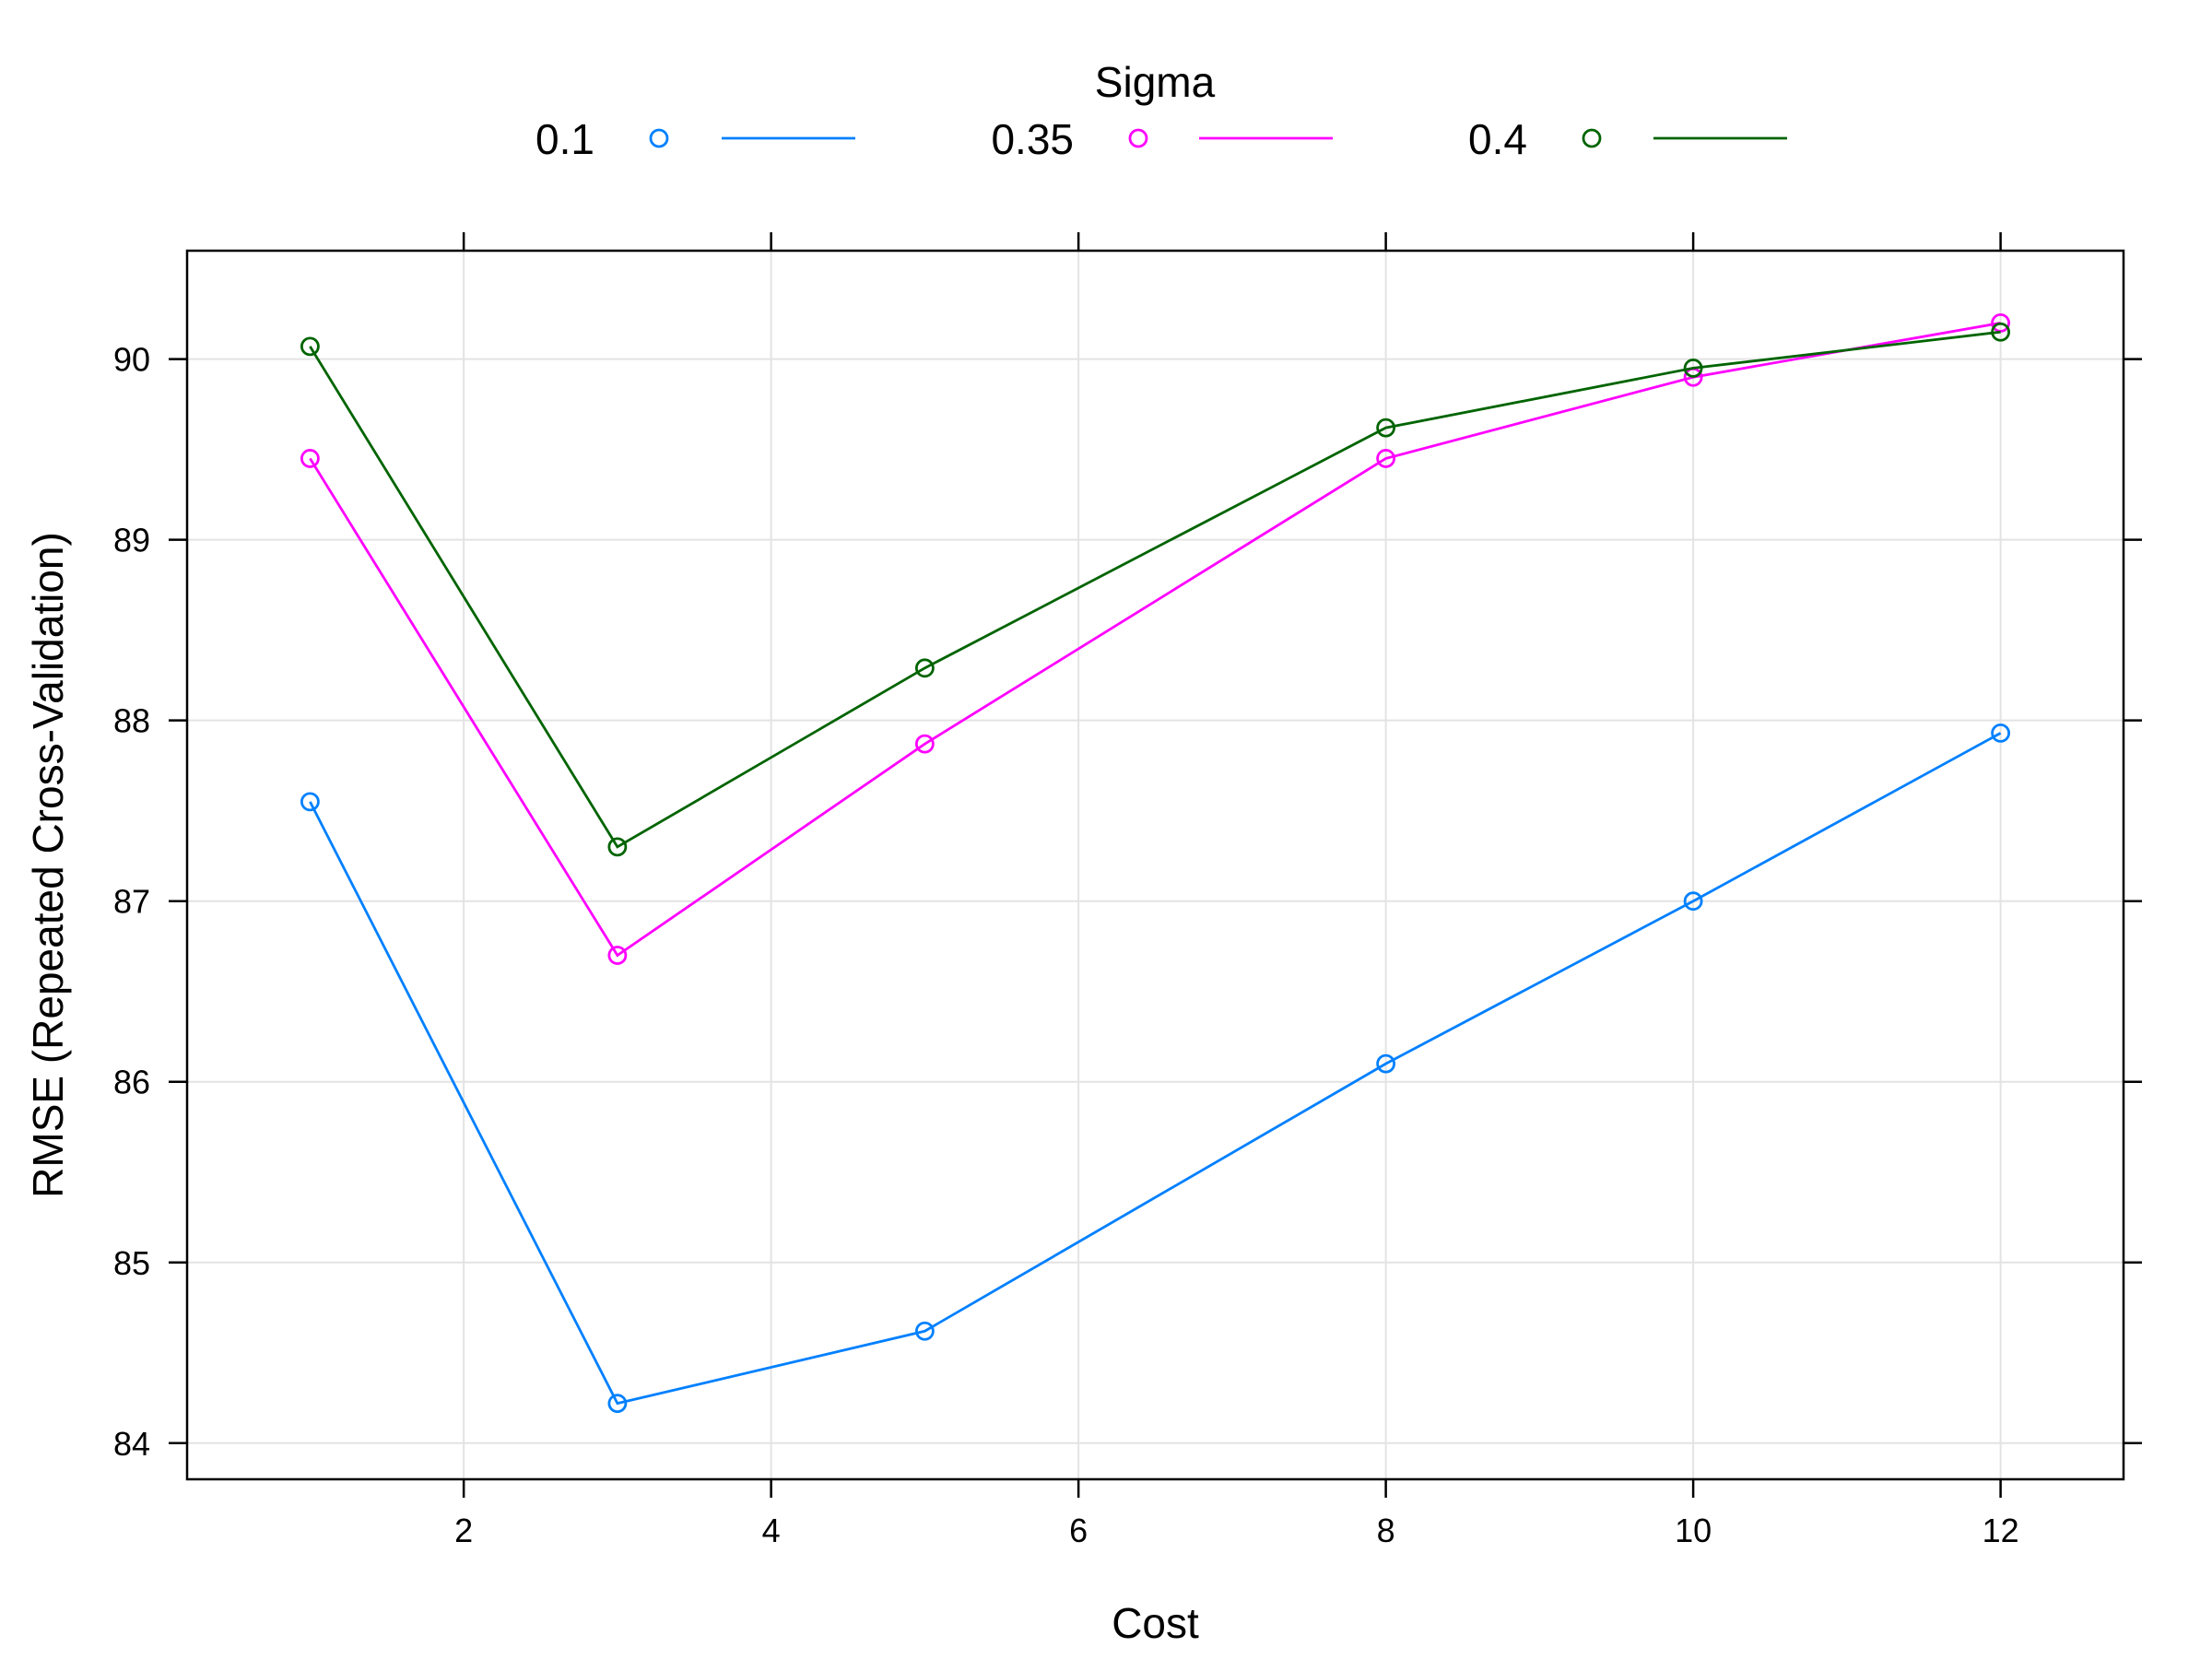  What do you see at coordinates (131, 360) in the screenshot?
I see `y-tick-label: 90` at bounding box center [131, 360].